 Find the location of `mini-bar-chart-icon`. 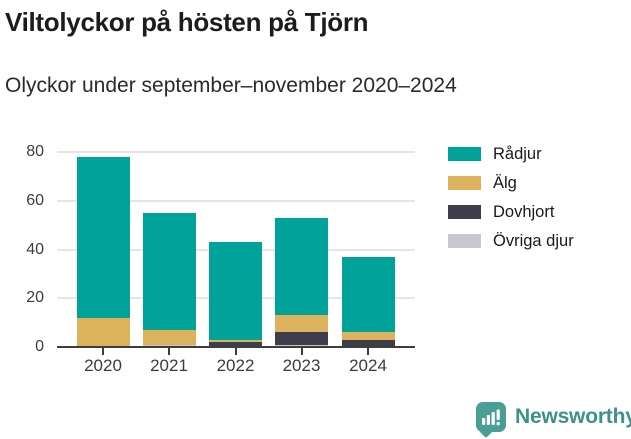

mini-bar-chart-icon is located at coordinates (491, 417).